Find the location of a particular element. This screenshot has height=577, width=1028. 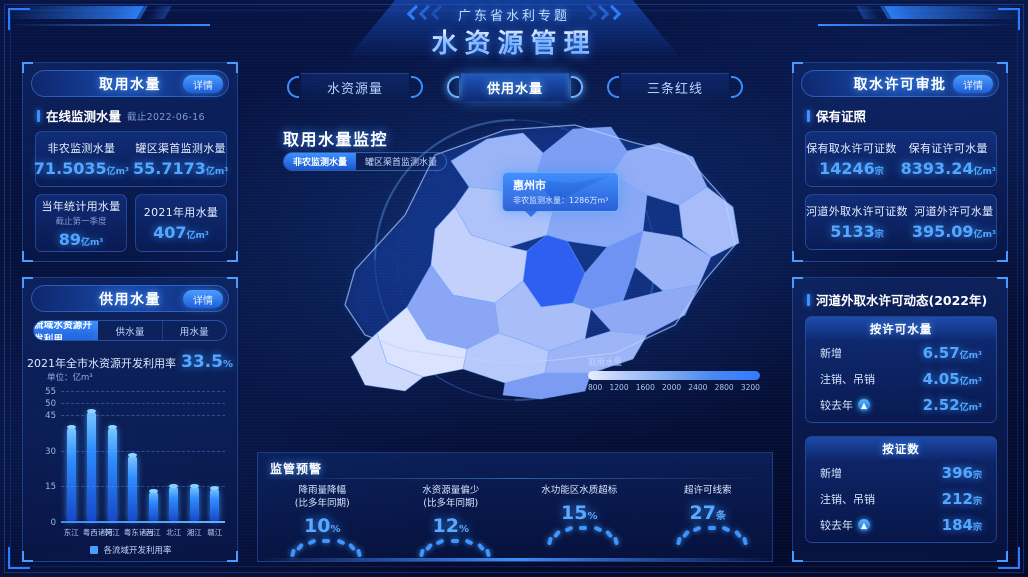

warning-item: 水资源量偏少 (比多年同期) 12% is located at coordinates (451, 522).